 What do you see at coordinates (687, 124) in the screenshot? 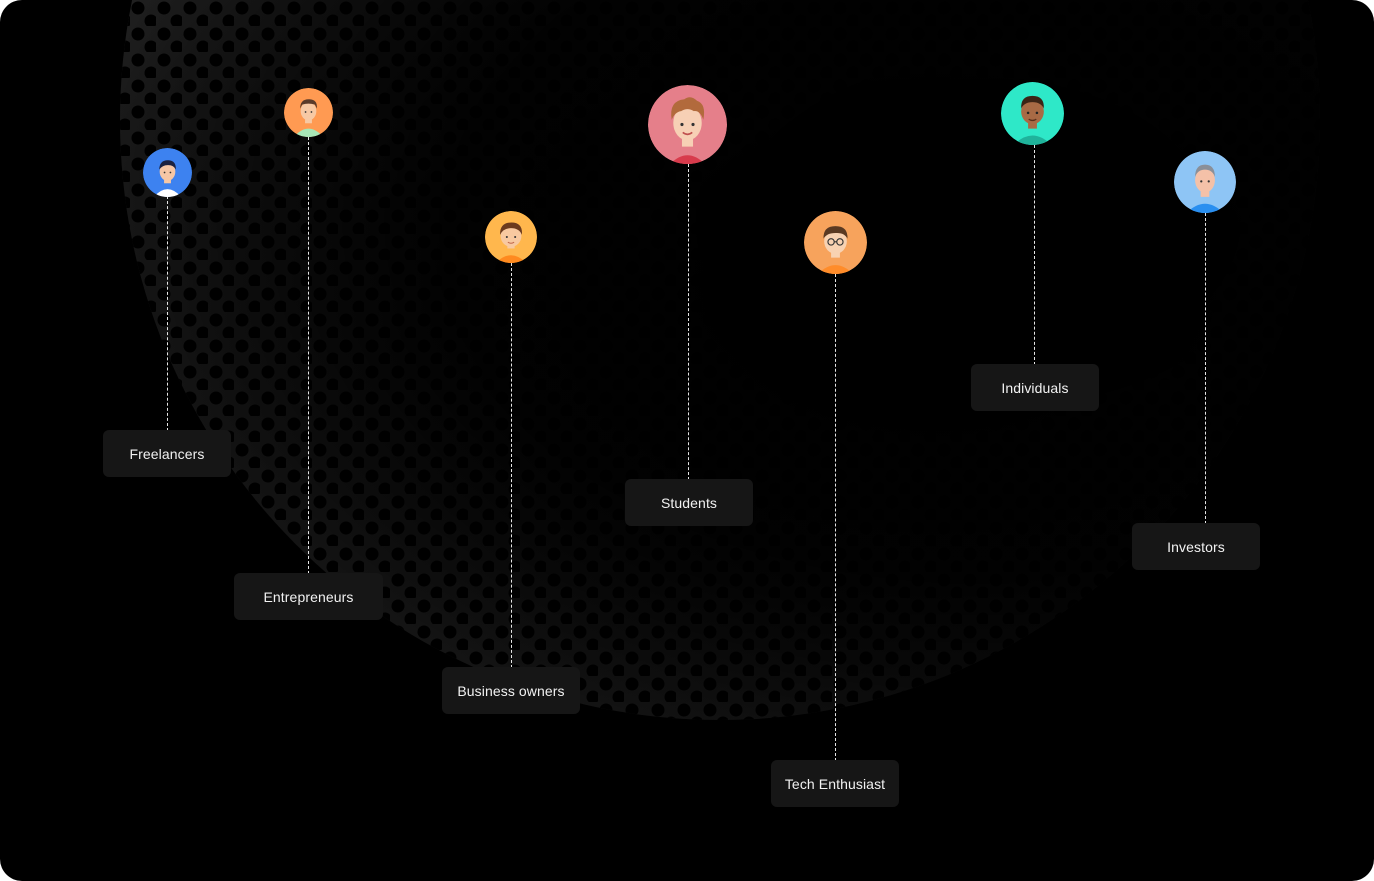
I see `student-avatar-icon` at bounding box center [687, 124].